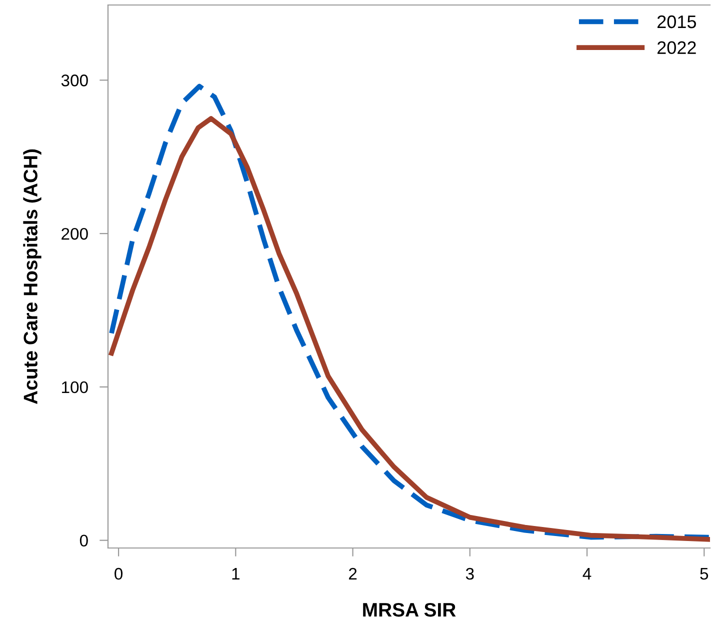  I want to click on y-axis-title: Acute Care Hospitals (ACH), so click(32, 276).